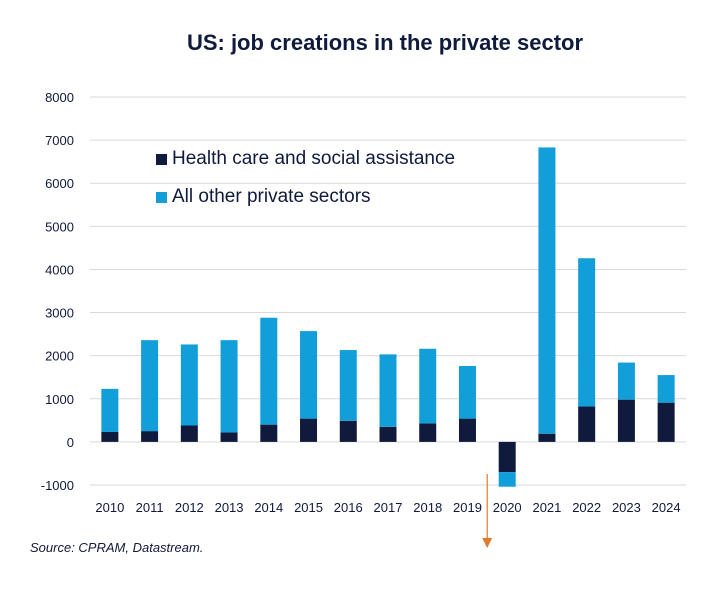 This screenshot has width=723, height=595. What do you see at coordinates (546, 507) in the screenshot?
I see `x-tick-label: 2021` at bounding box center [546, 507].